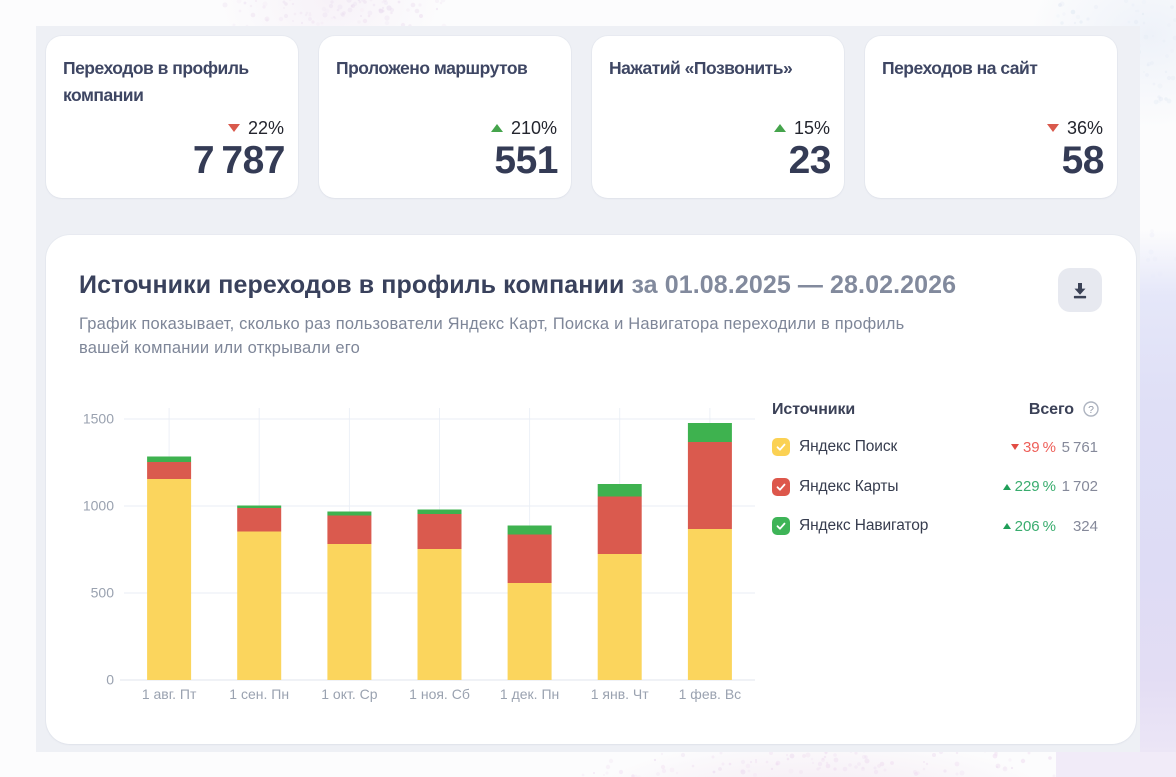 This screenshot has width=1176, height=777. What do you see at coordinates (529, 694) in the screenshot?
I see `svg-text: 1 дек. Пн` at bounding box center [529, 694].